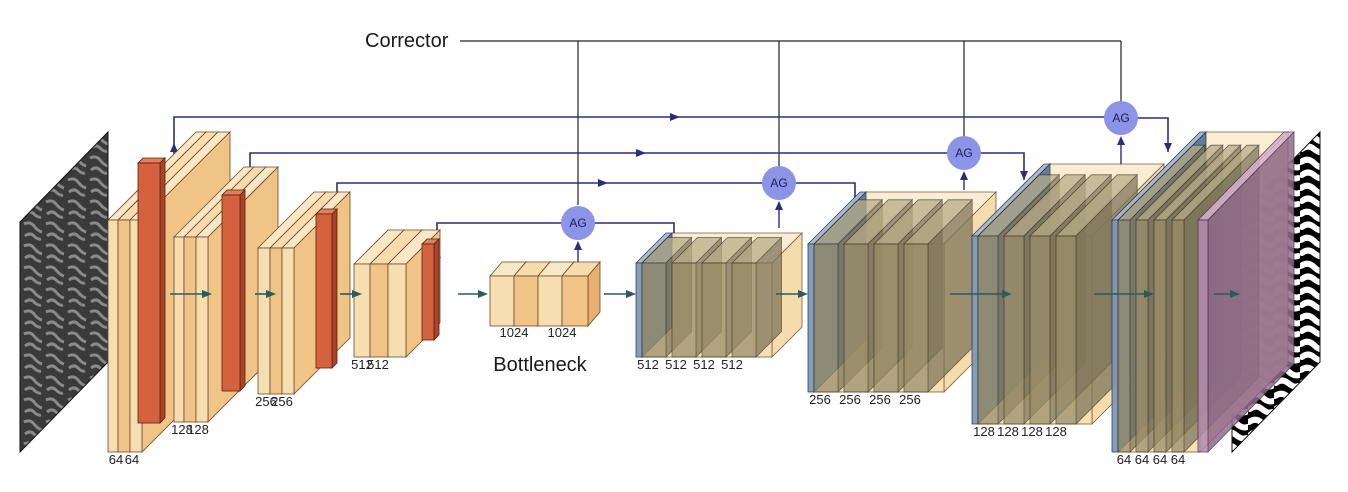 Image resolution: width=1348 pixels, height=492 pixels. What do you see at coordinates (984, 431) in the screenshot?
I see `decoder-3-channel-label-1: 128` at bounding box center [984, 431].